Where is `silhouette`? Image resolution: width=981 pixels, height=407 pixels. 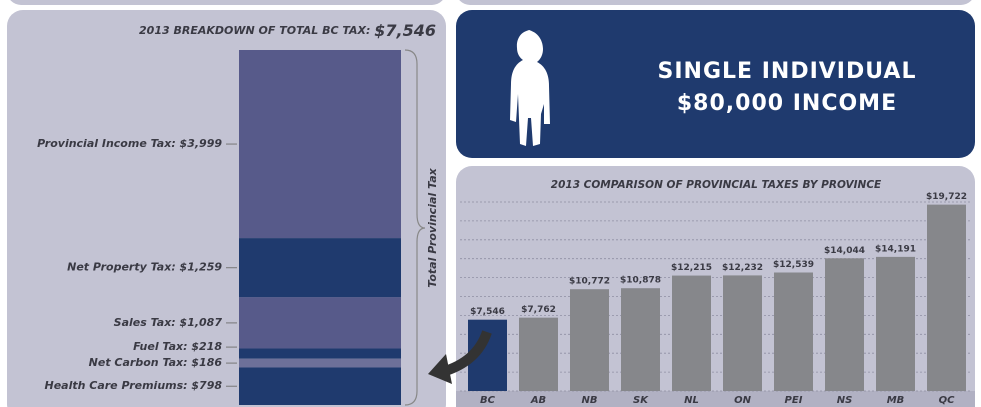 silhouette is located at coordinates (530, 88).